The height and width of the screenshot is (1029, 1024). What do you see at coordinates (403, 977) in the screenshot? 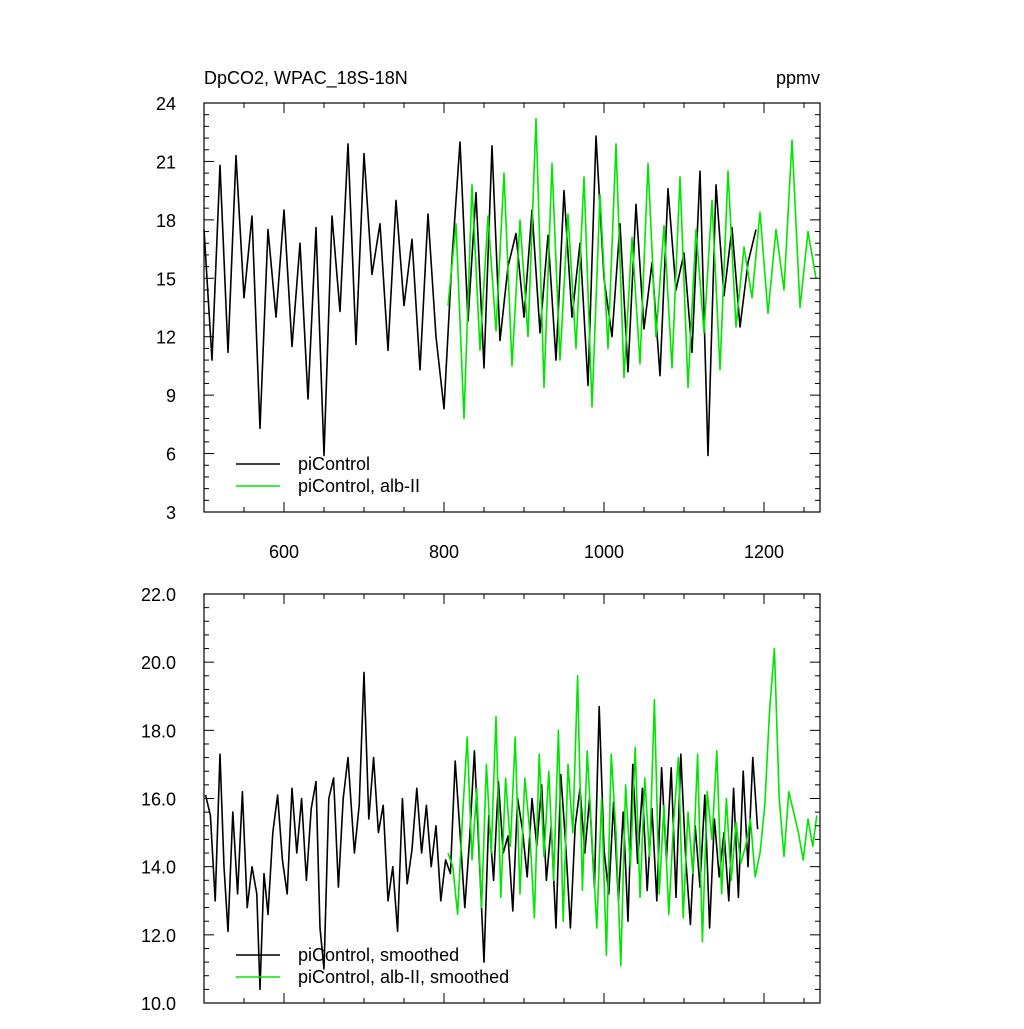
I see `legend-label-1-1: piControl, alb-II, smoothed` at bounding box center [403, 977].